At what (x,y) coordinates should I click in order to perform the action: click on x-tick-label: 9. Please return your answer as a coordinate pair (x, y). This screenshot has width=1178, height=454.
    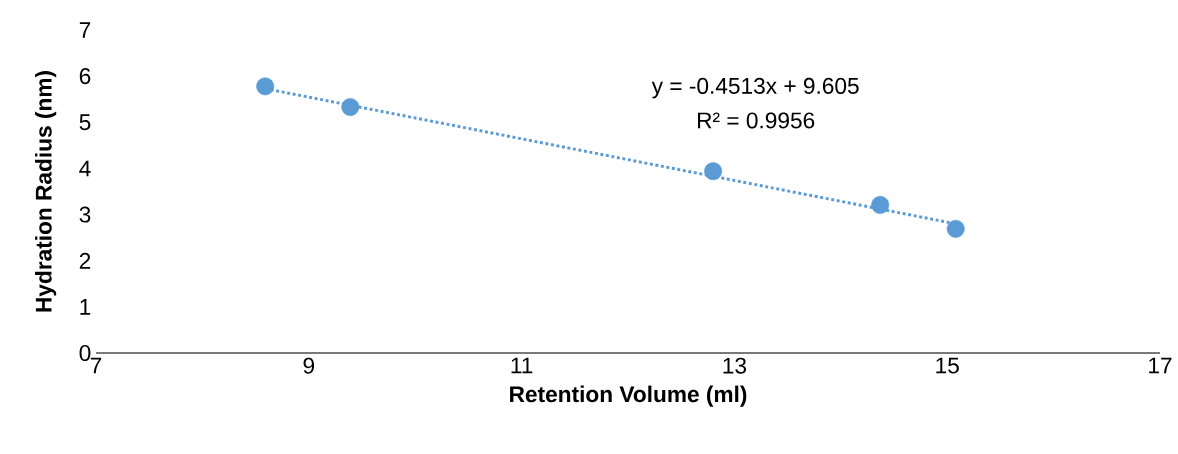
    Looking at the image, I should click on (309, 365).